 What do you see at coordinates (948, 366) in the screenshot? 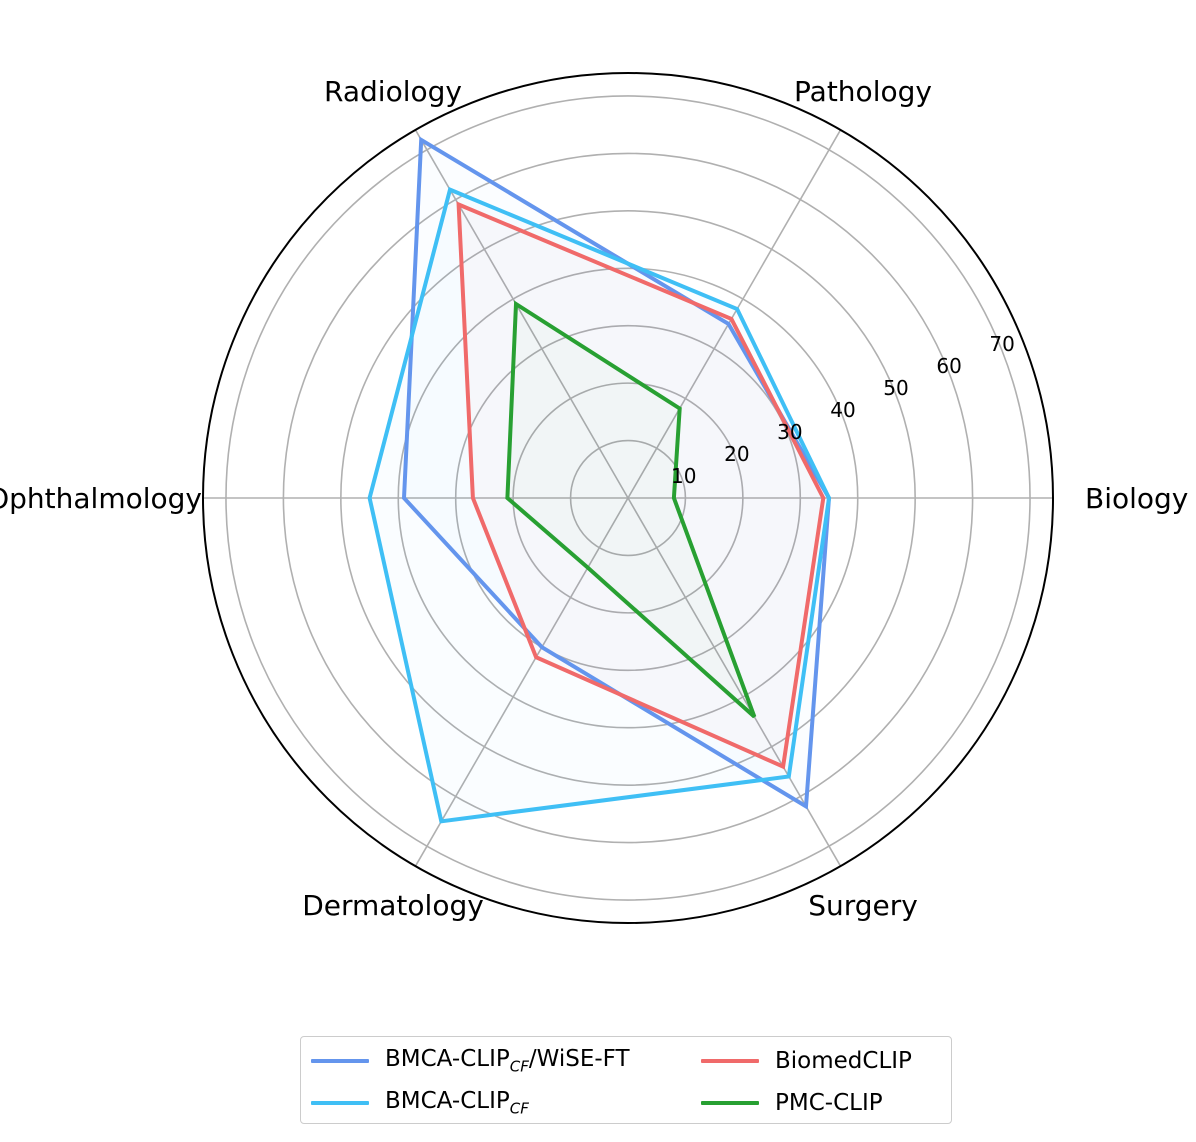
I see `radial-tick-label: 60` at bounding box center [948, 366].